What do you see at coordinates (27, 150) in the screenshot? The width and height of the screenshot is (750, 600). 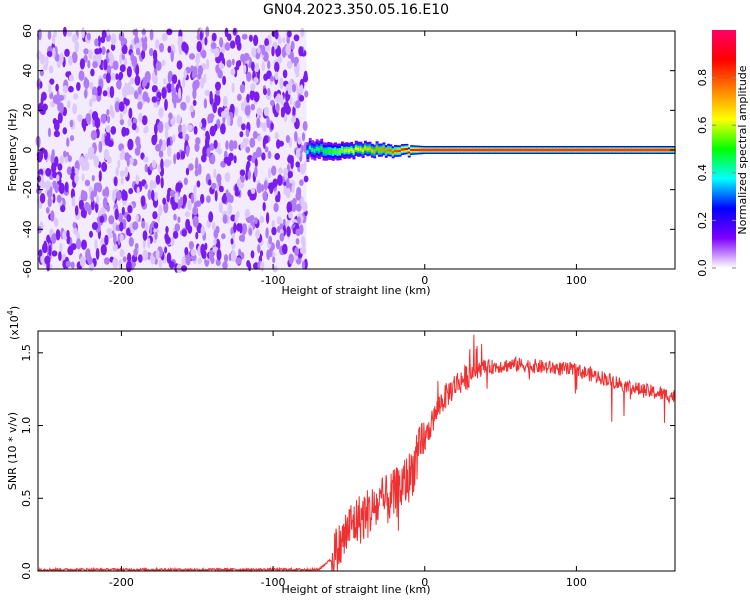 I see `y-tick-label: 0` at bounding box center [27, 150].